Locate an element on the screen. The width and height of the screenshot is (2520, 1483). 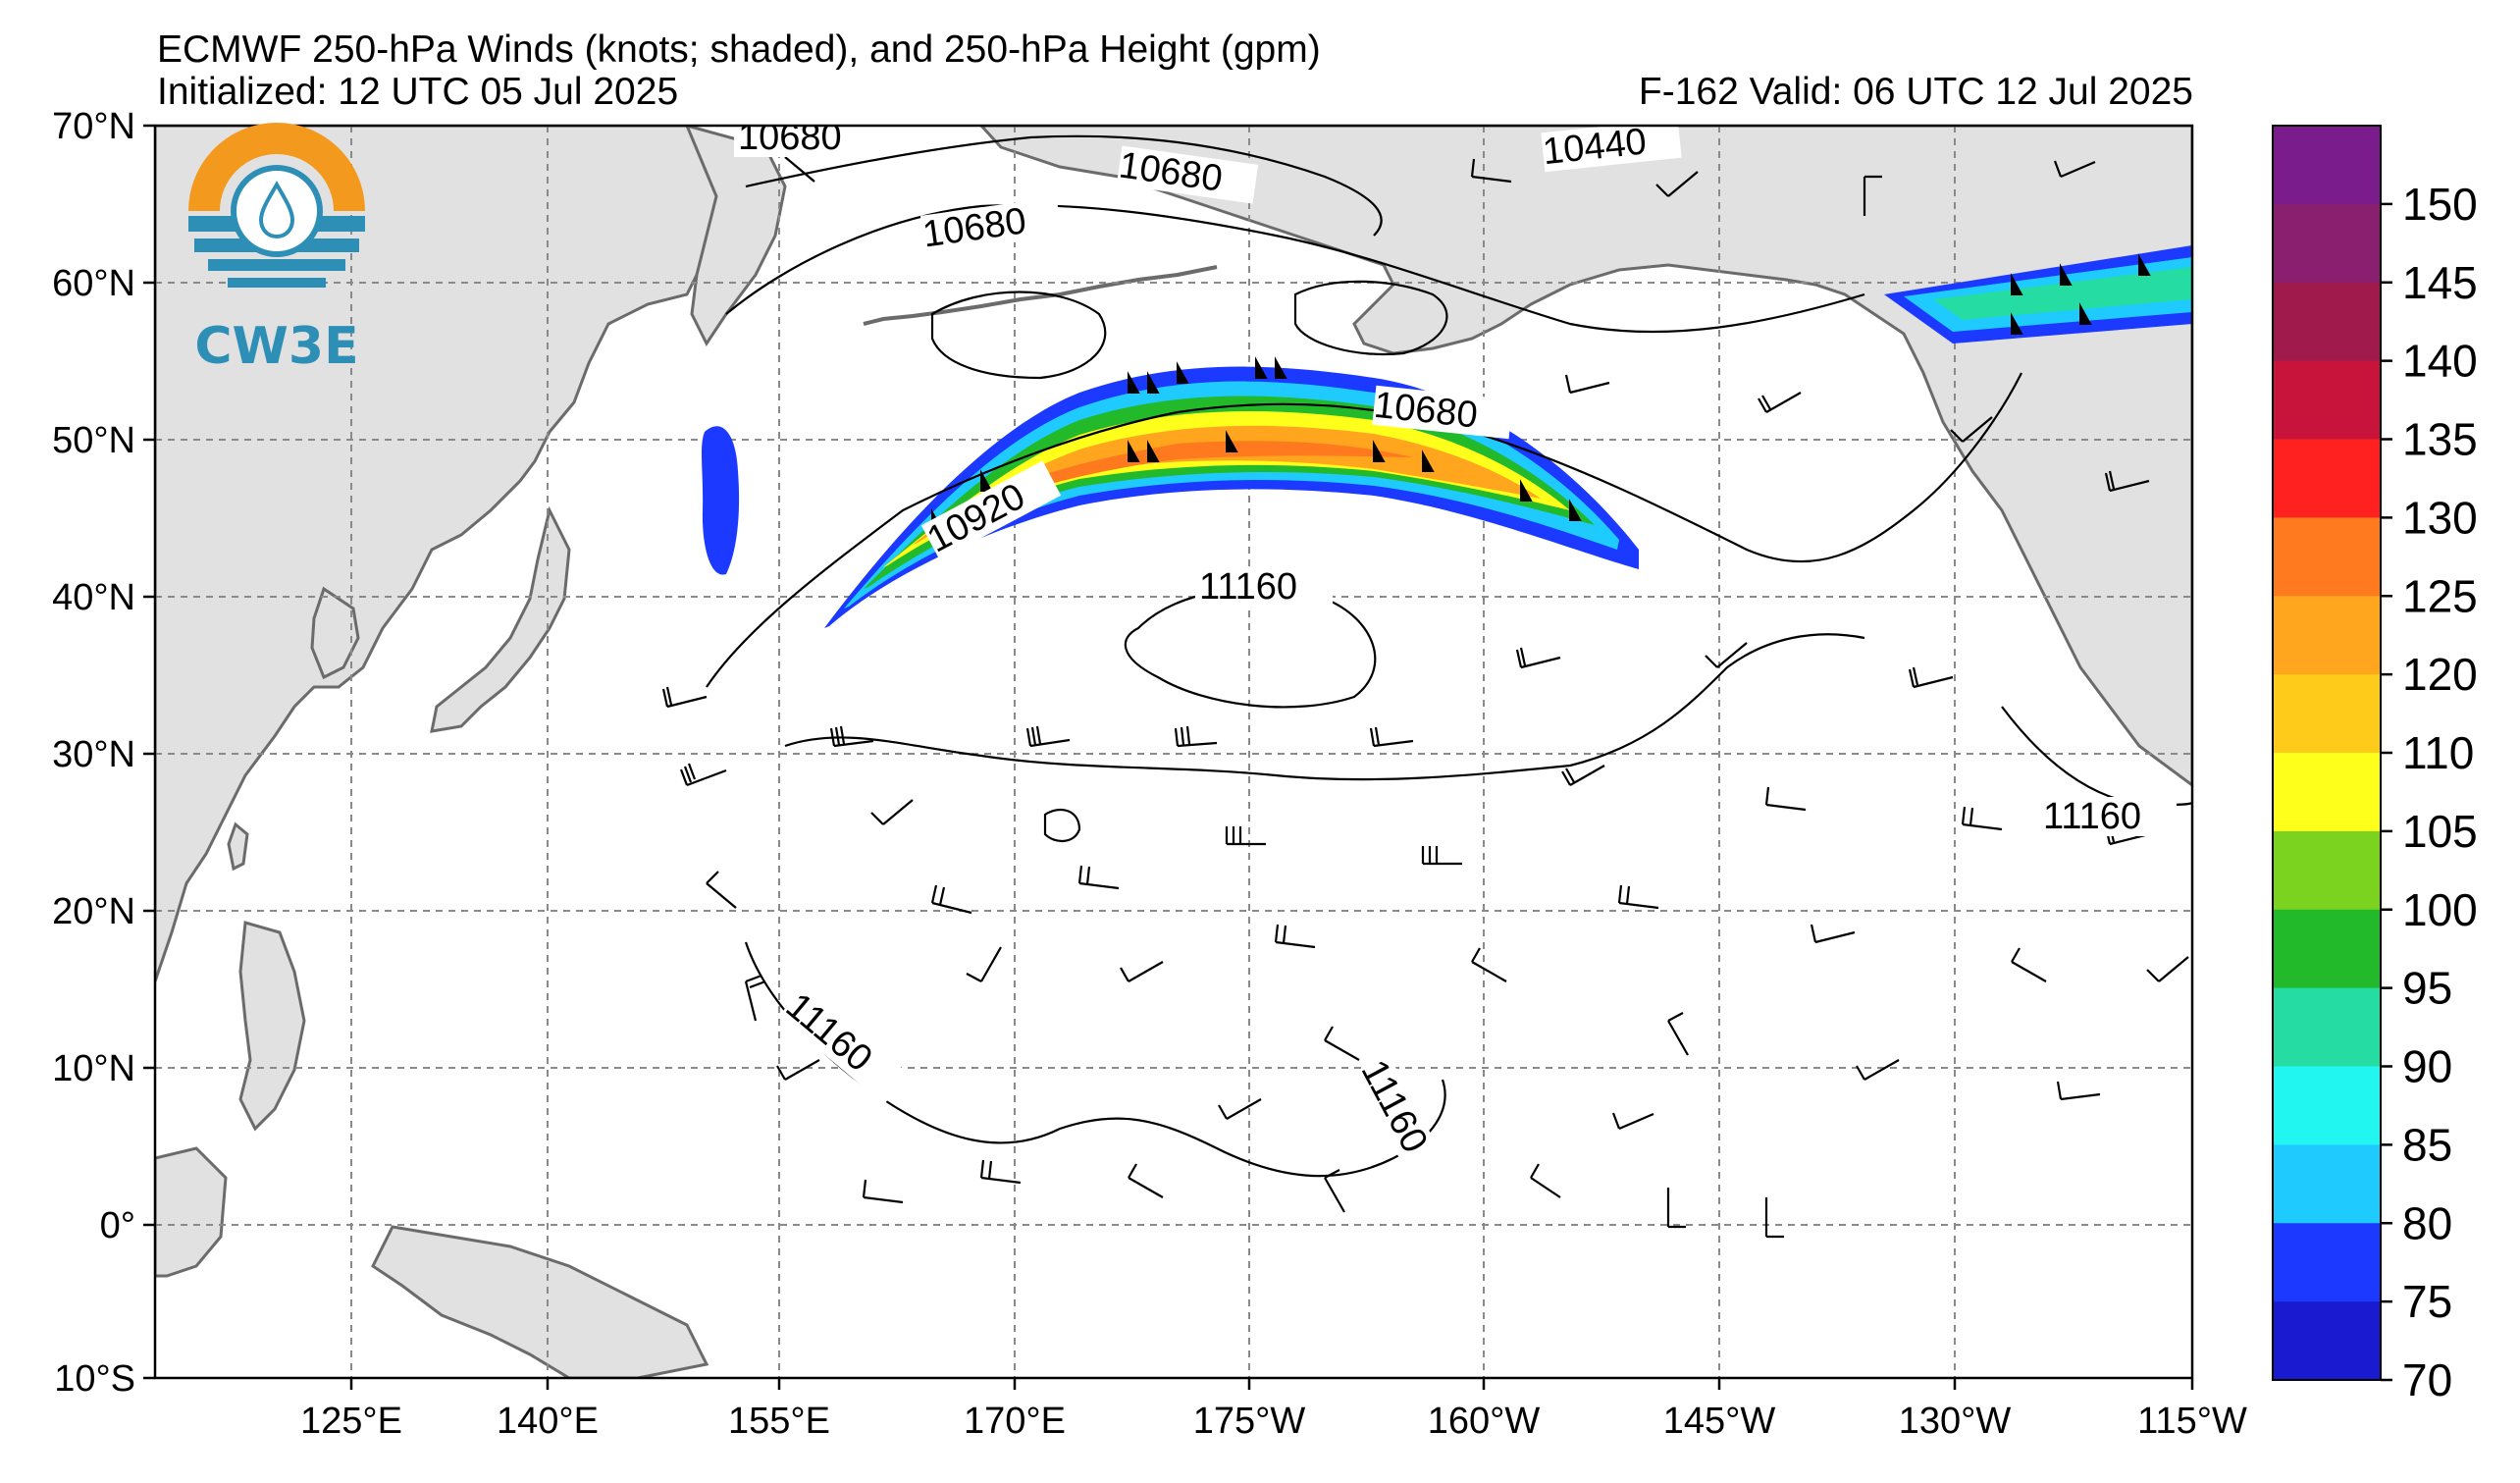
lat-label: 40°N is located at coordinates (93, 597).